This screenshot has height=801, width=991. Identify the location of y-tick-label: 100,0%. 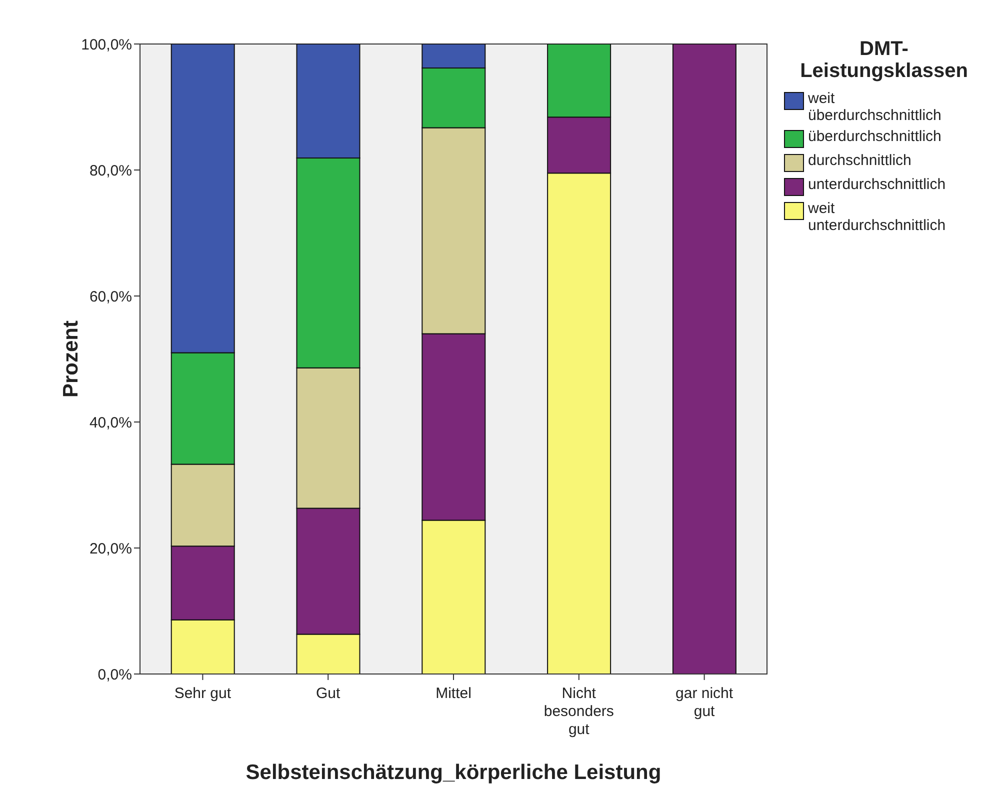
(106, 45).